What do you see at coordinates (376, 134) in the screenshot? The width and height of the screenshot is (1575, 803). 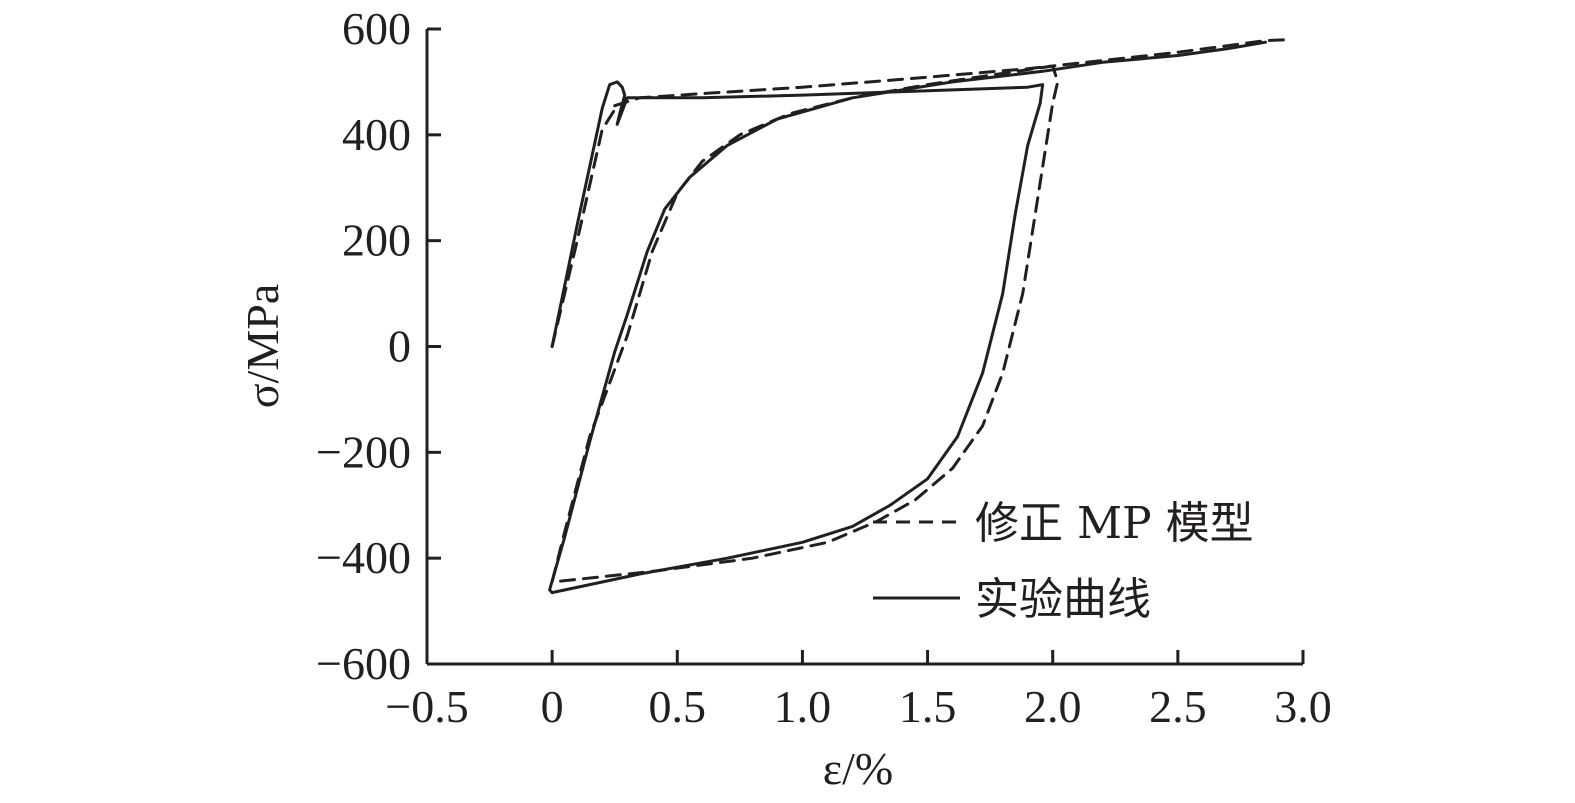 I see `y-tick-label: 400` at bounding box center [376, 134].